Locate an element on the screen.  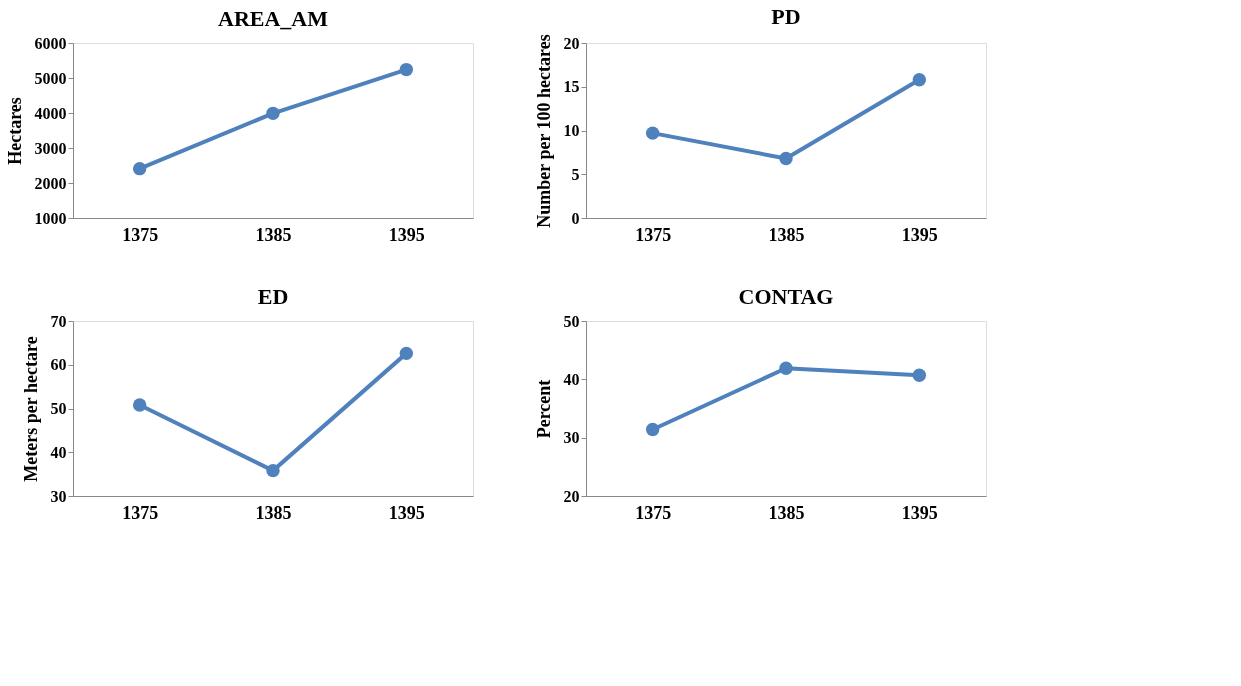
chart-title: PD is located at coordinates (786, 17).